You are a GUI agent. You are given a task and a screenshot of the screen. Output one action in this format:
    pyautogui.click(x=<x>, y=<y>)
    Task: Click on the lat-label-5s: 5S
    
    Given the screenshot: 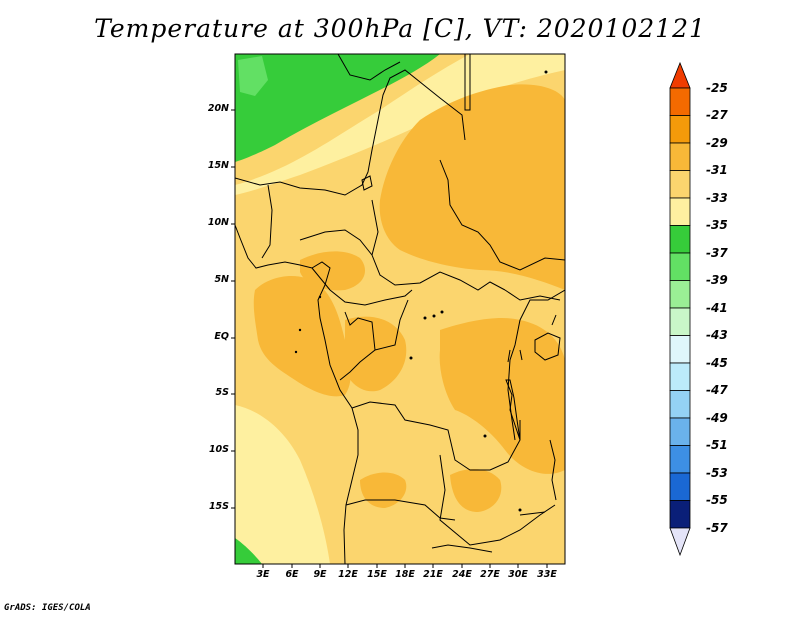 What is the action you would take?
    pyautogui.click(x=222, y=392)
    